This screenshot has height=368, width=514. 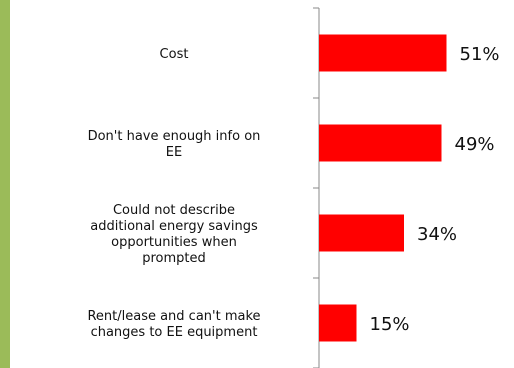 What do you see at coordinates (437, 234) in the screenshot?
I see `data-label: 34%` at bounding box center [437, 234].